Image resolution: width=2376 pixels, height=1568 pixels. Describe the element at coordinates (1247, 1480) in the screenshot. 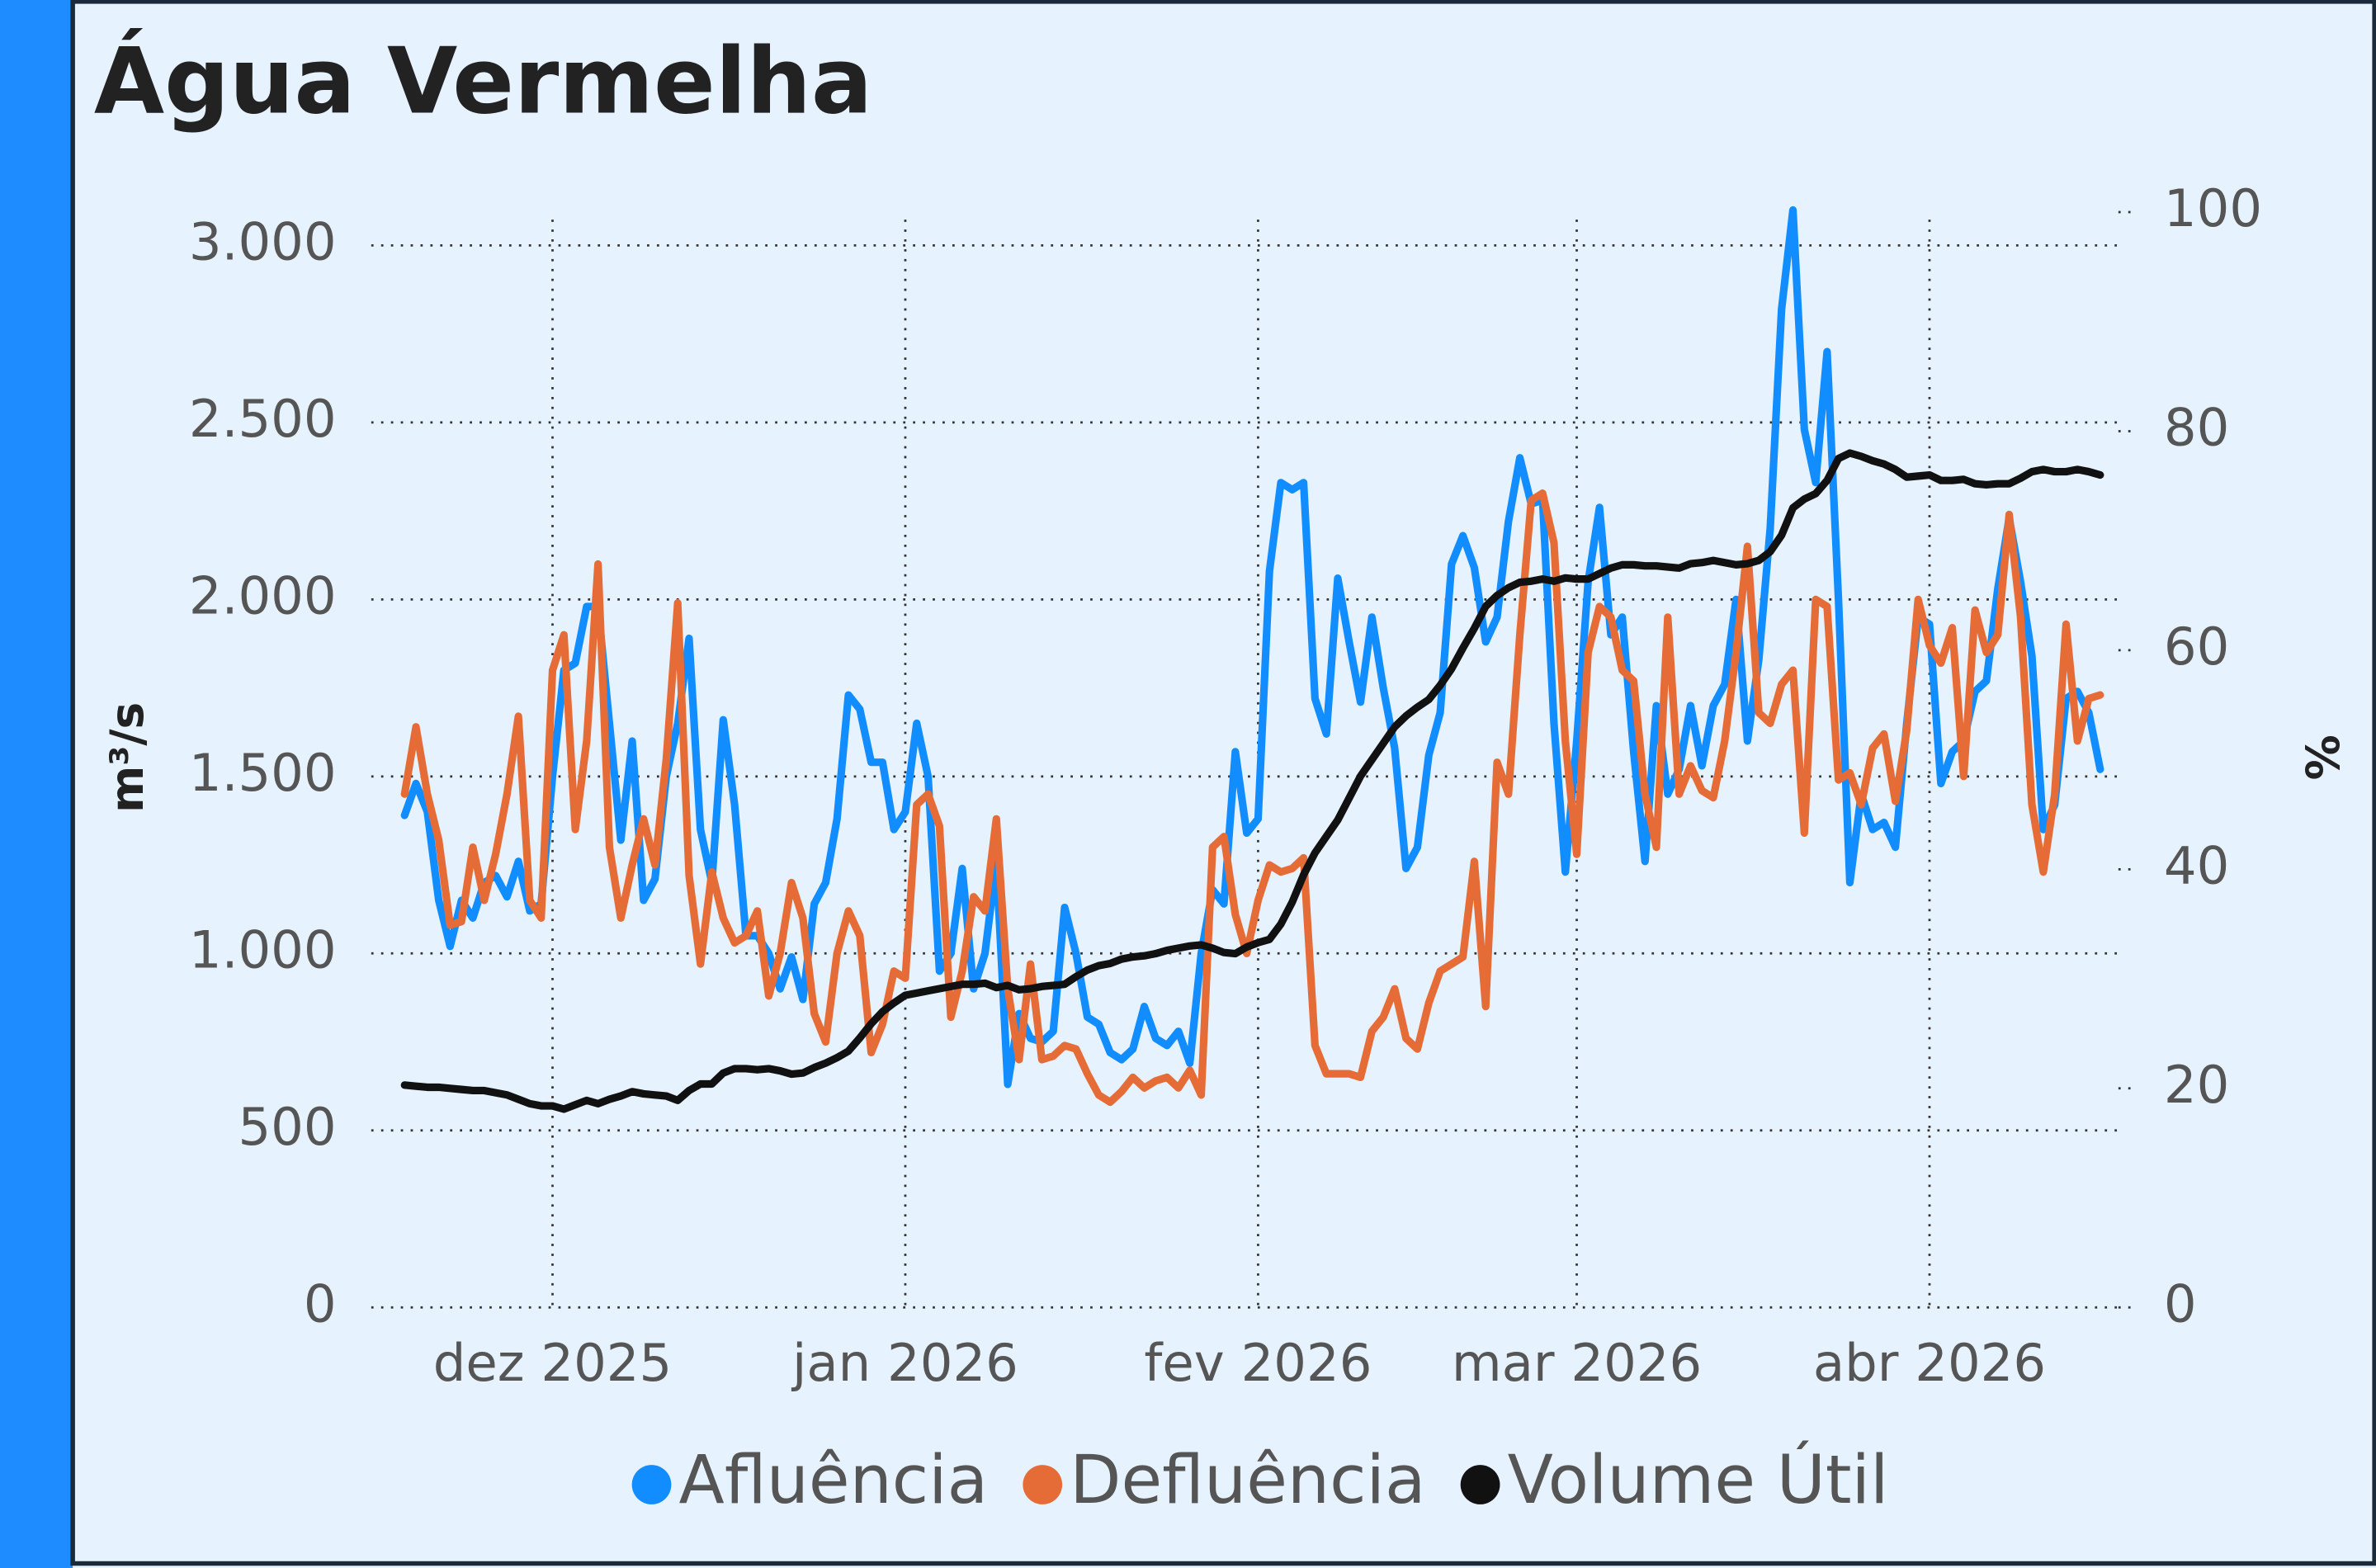

I see `legend-label: Defluência` at that location.